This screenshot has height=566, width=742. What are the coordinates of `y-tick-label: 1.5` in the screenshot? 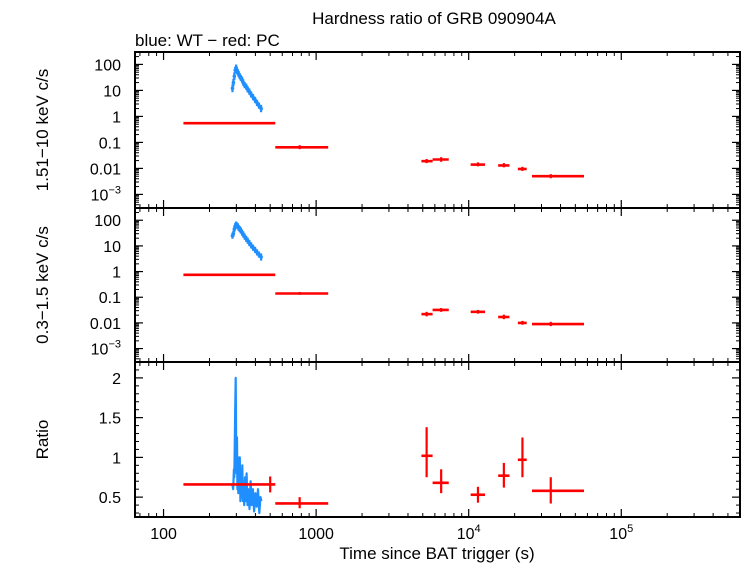 It's located at (110, 419).